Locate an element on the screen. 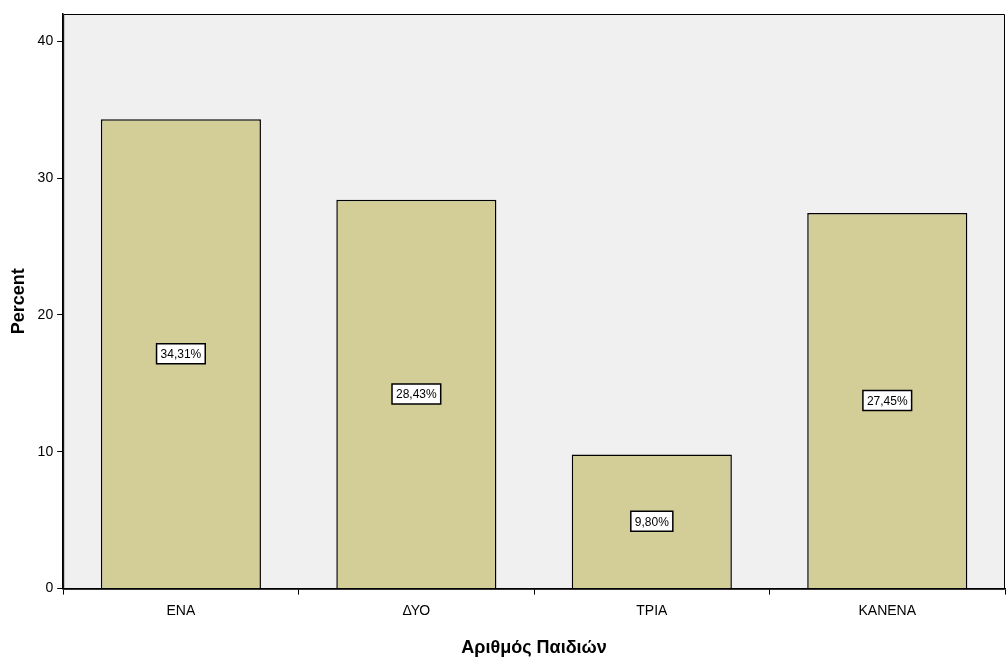  data-label: 9,80% is located at coordinates (652, 521).